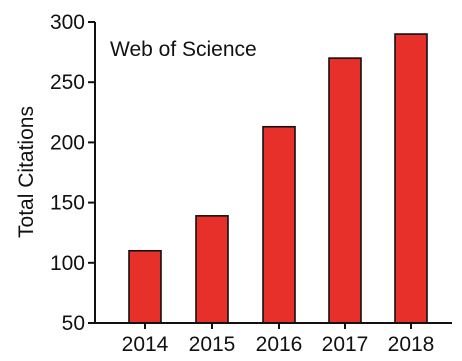  What do you see at coordinates (26, 172) in the screenshot?
I see `y-axis-label: Total Citations` at bounding box center [26, 172].